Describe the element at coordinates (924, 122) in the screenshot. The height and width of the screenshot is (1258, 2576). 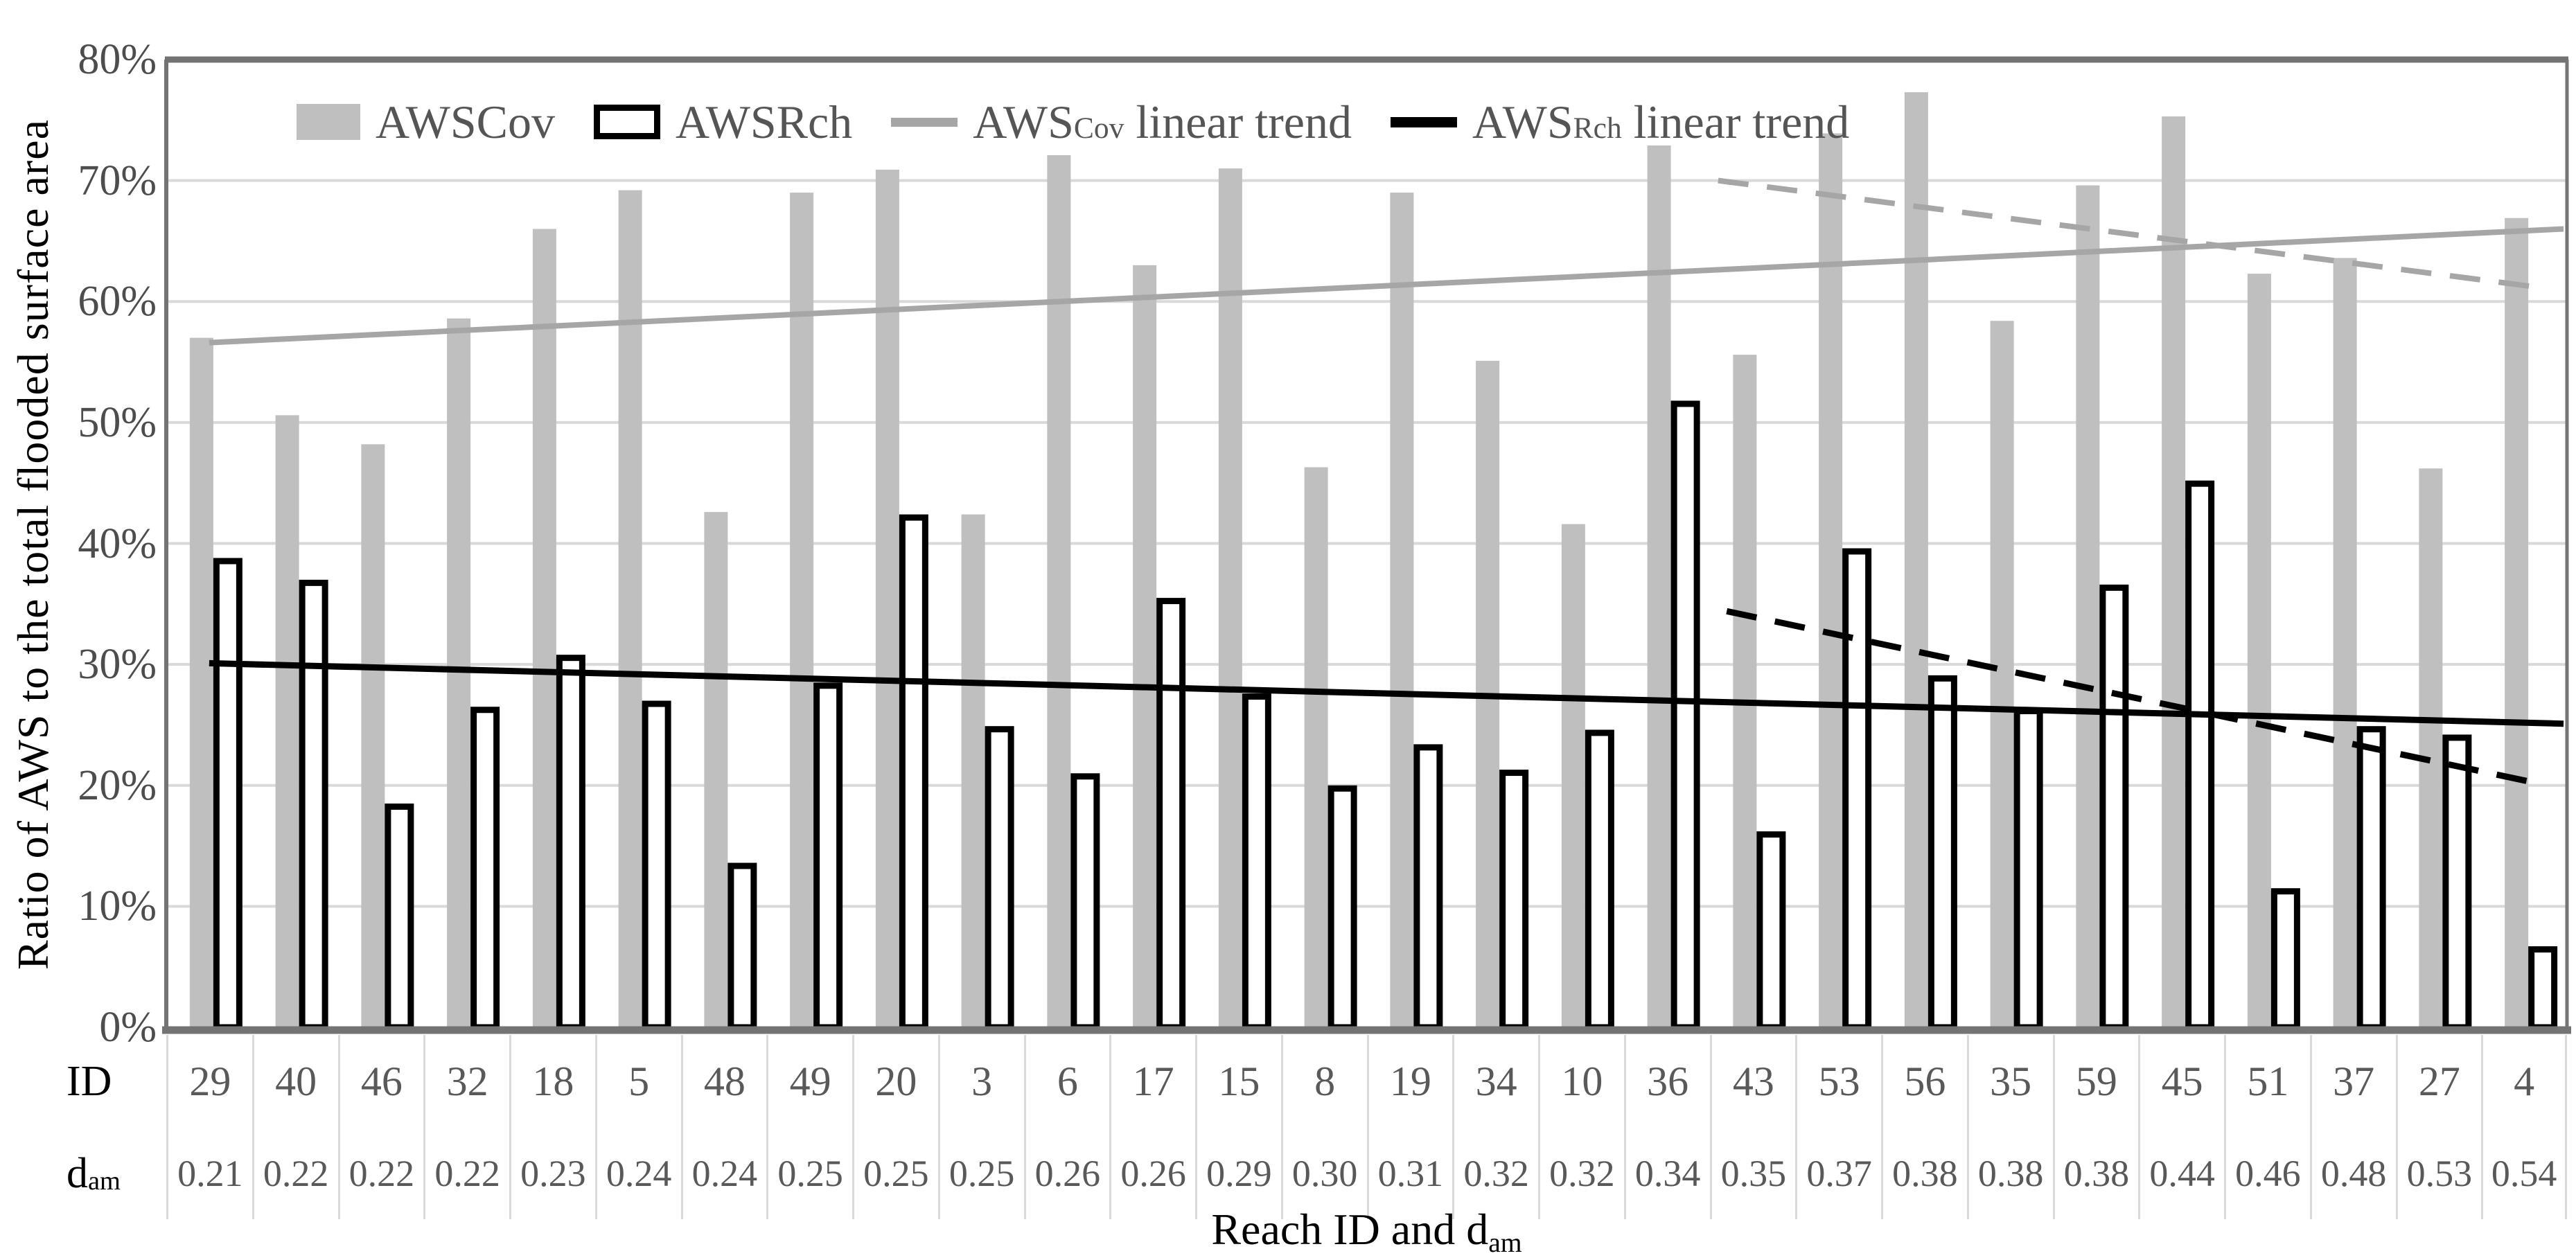
I see `awscov-trendline-swatch-icon` at that location.